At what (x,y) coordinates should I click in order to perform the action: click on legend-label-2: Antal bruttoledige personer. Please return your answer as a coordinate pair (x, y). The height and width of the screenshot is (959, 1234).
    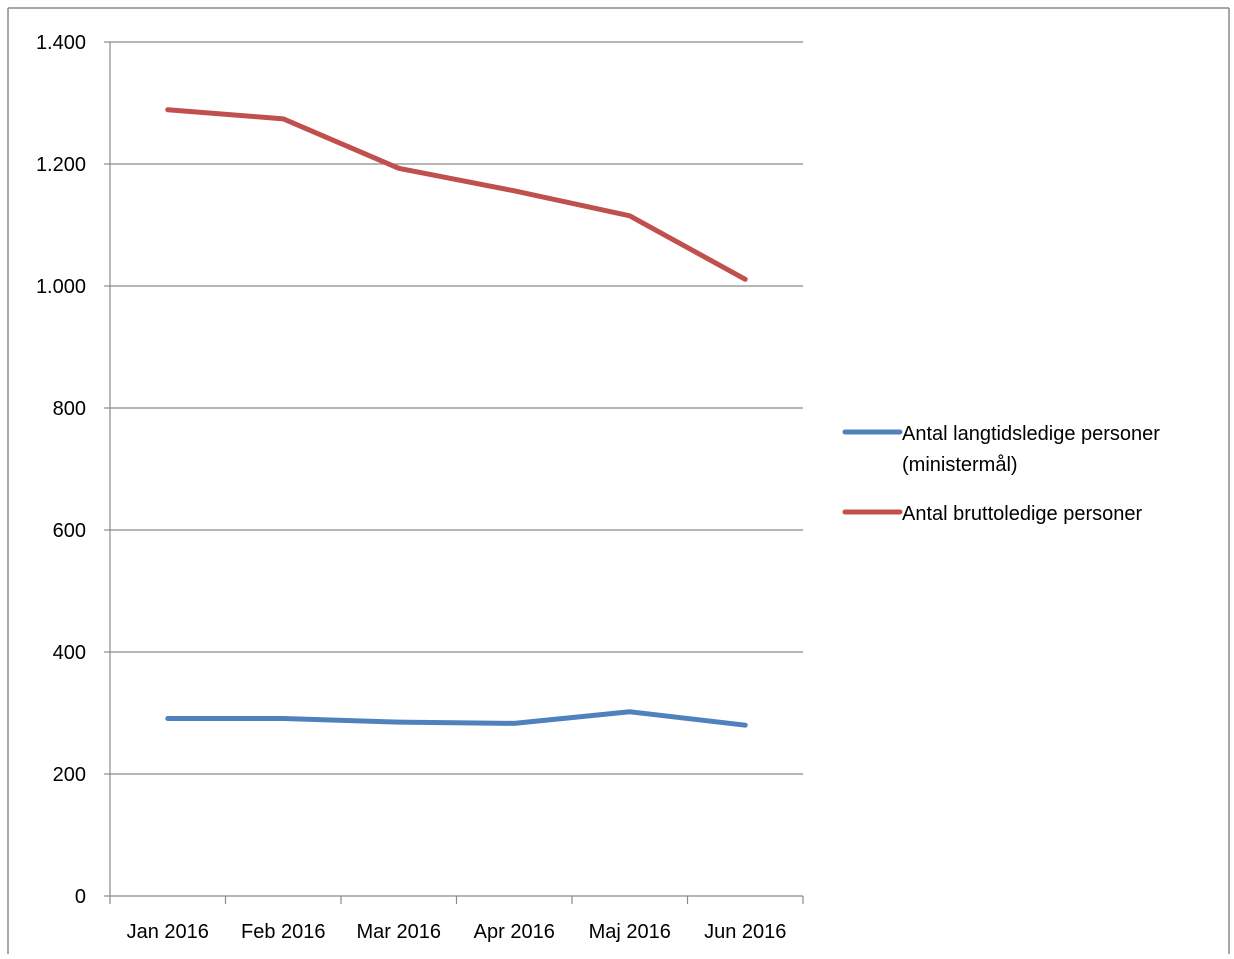
    Looking at the image, I should click on (1022, 514).